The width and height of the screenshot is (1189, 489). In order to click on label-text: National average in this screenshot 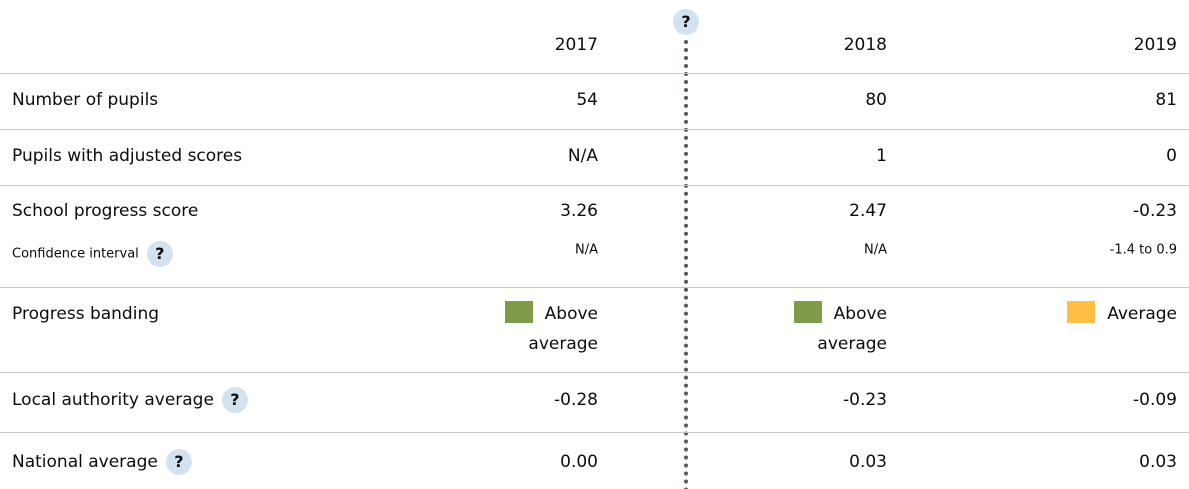, I will do `click(85, 462)`.